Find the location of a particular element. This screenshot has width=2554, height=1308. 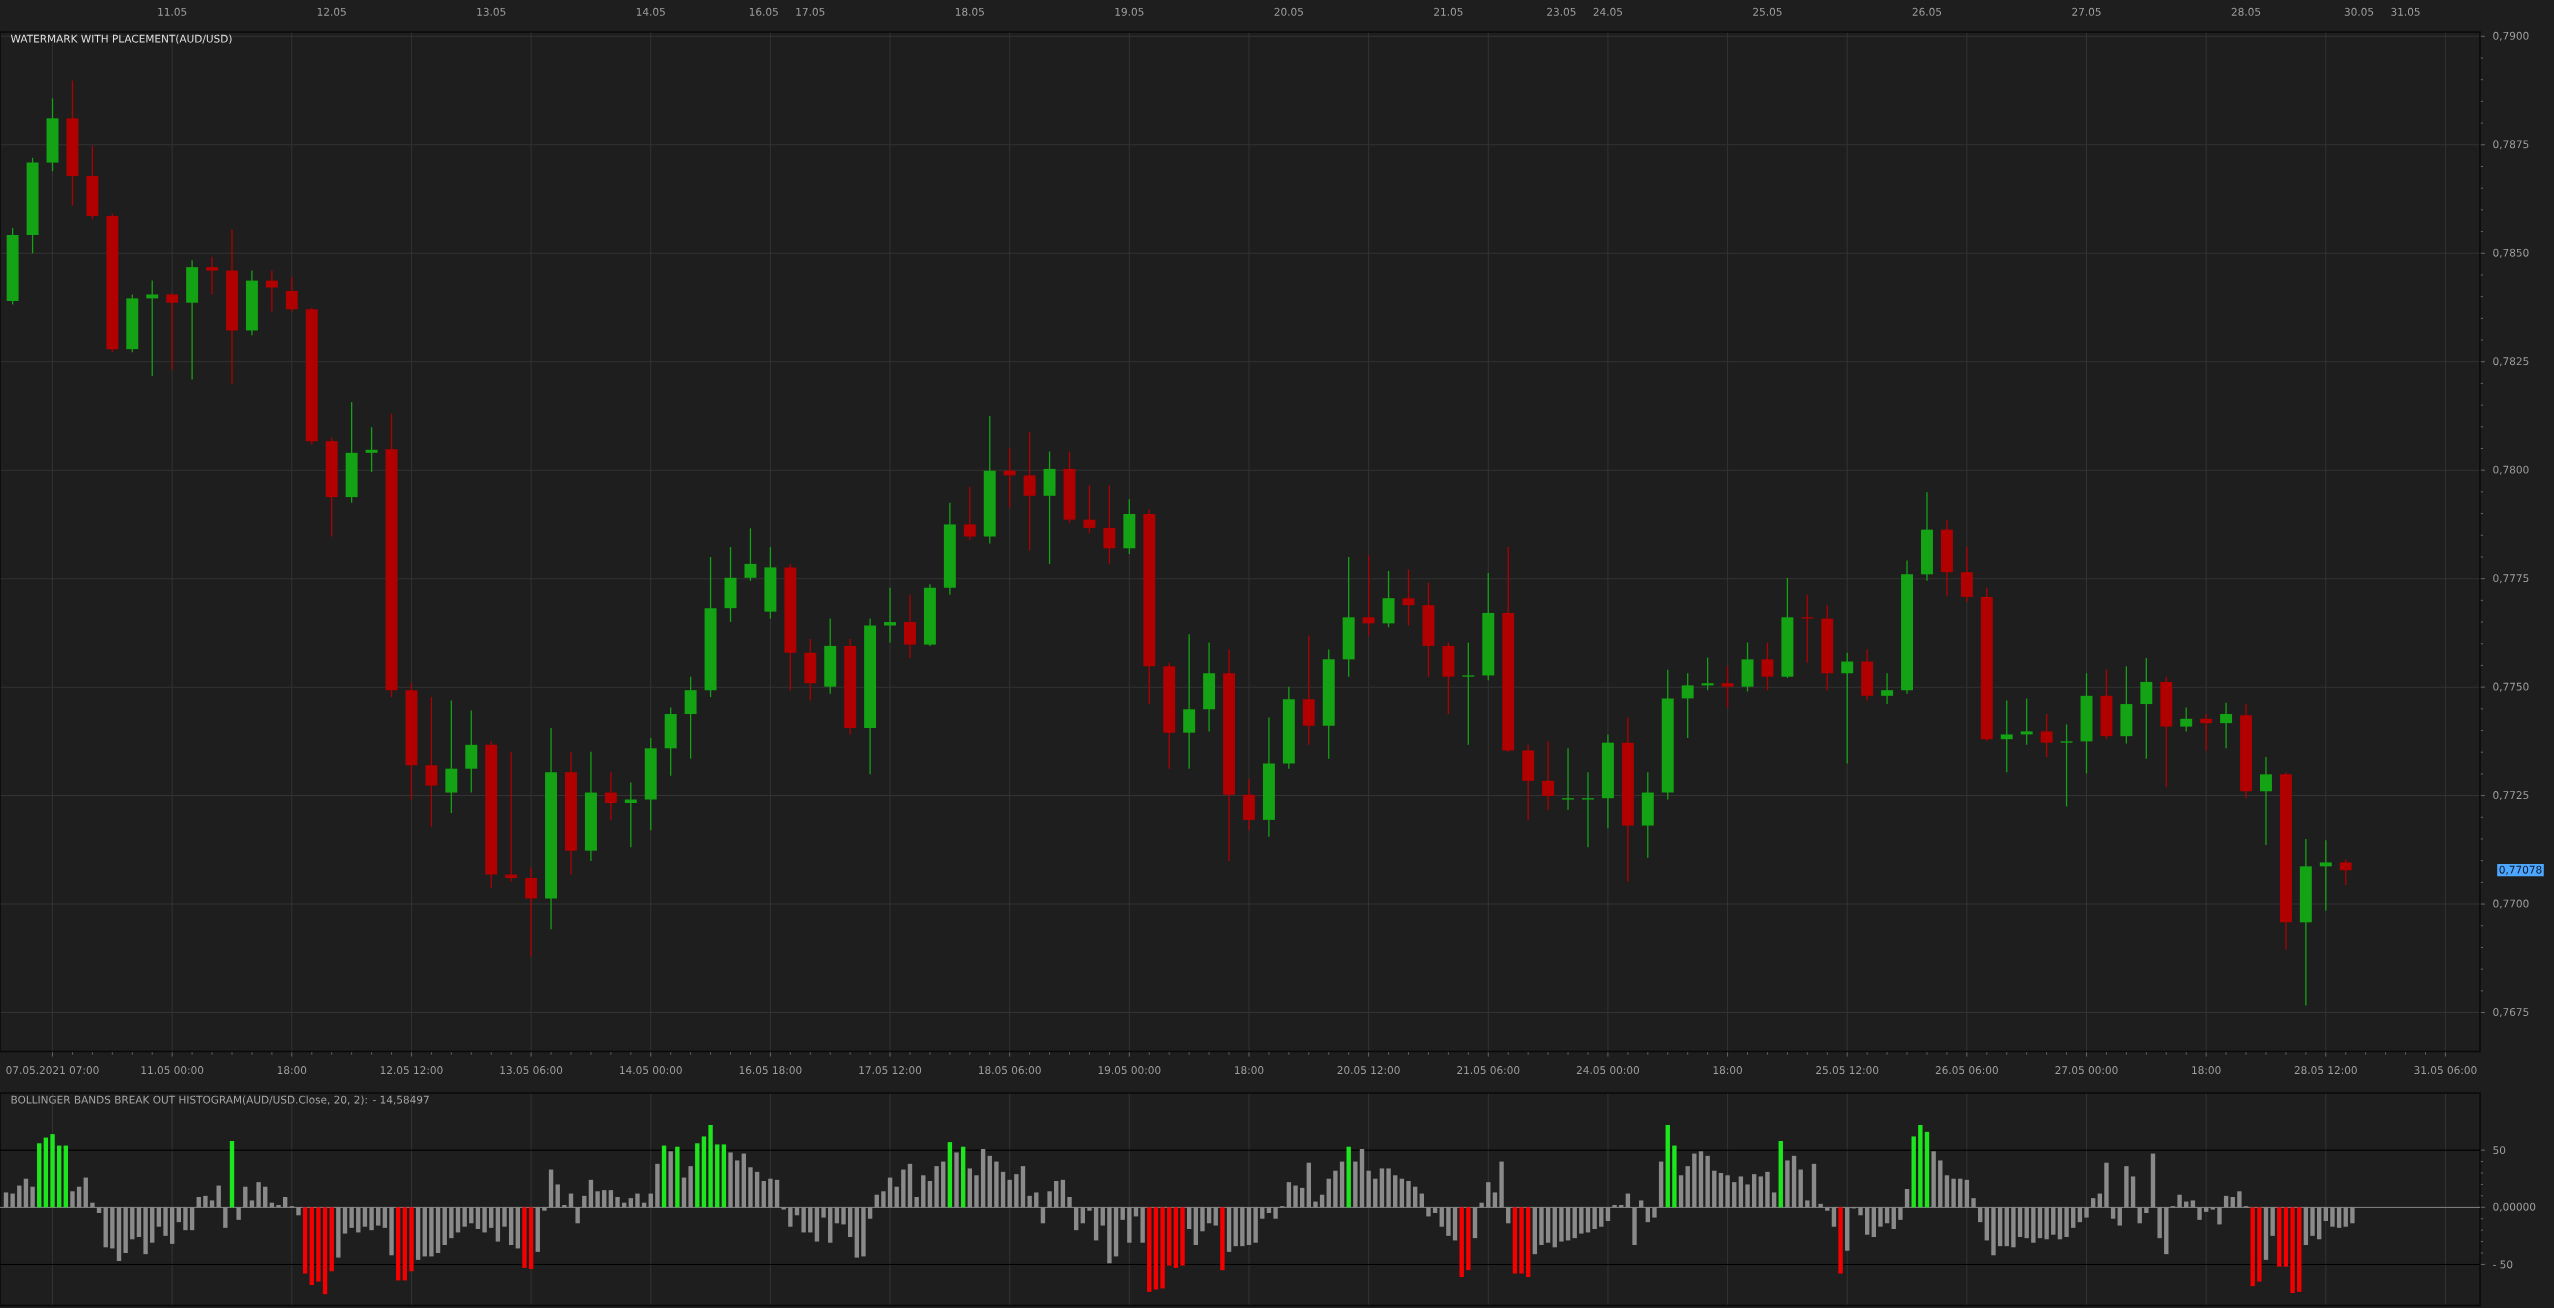

y-tick-label: 0,7775 is located at coordinates (2511, 579).